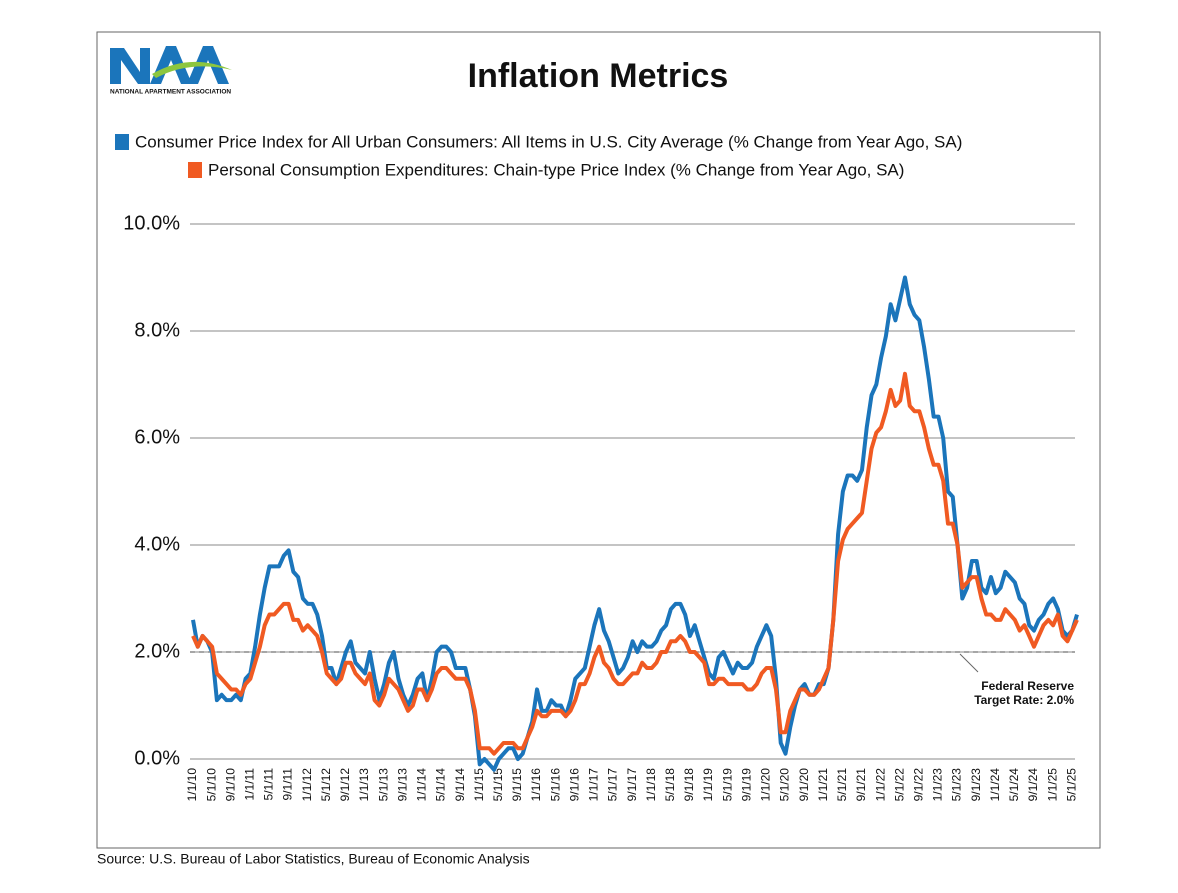  I want to click on y-tick-label: 0.0%, so click(157, 758).